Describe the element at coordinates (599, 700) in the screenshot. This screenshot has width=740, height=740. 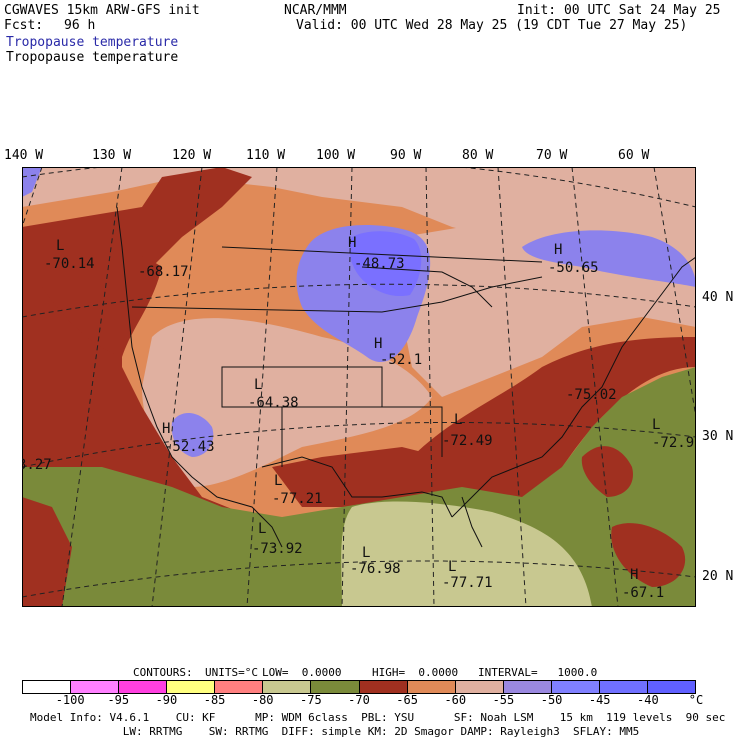
I see `legend-tick-label: -45` at that location.